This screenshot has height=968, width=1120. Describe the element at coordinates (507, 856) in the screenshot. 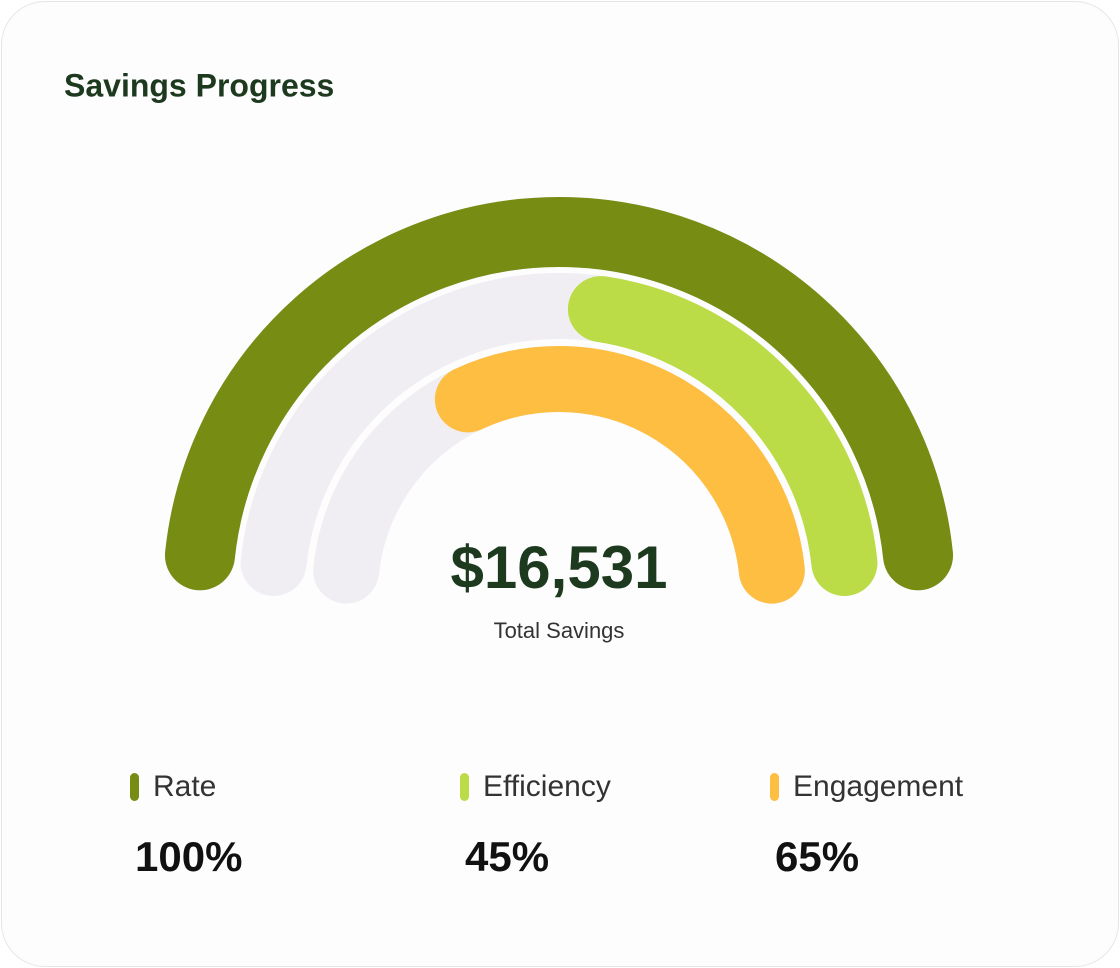

I see `value-label: 45%` at that location.